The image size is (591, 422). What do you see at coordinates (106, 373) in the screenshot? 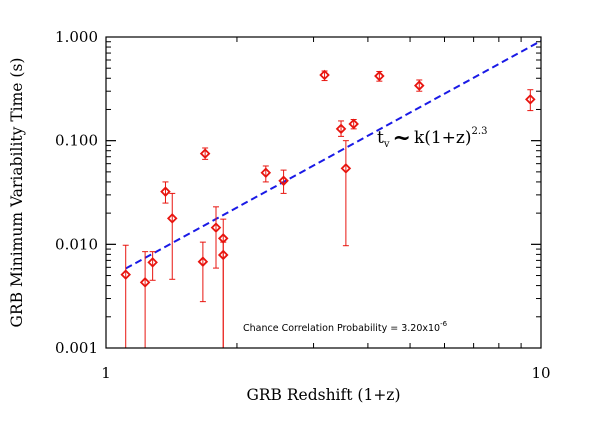
I see `x-tick-label: 1` at bounding box center [106, 373].